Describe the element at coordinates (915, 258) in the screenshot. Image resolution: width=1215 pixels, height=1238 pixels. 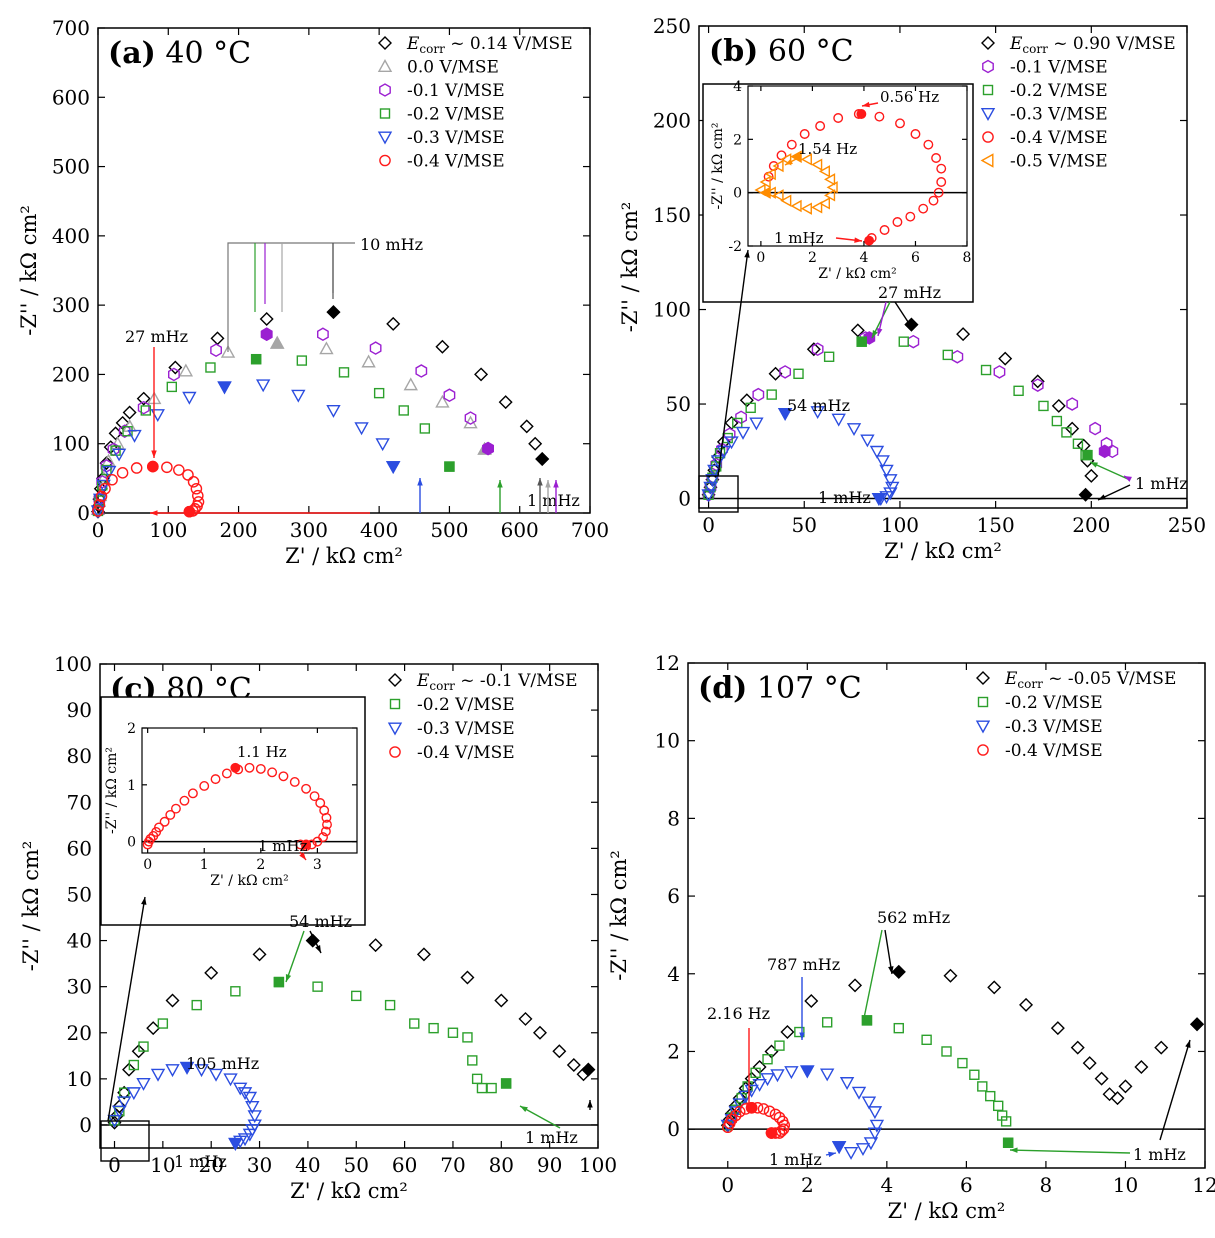
I see `x-tick-label: 6` at that location.